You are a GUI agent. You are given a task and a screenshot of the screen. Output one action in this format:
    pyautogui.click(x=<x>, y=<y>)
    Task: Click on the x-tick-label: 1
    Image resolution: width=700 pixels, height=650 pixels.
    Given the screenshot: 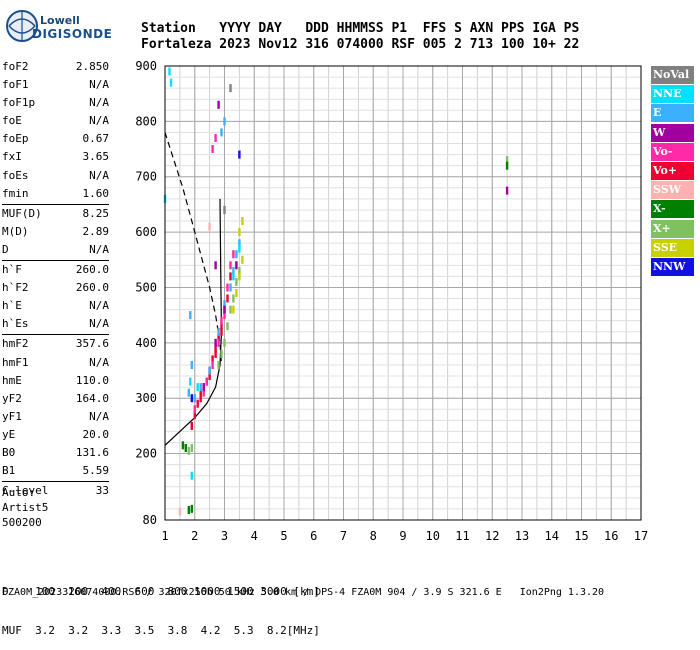 What is the action you would take?
    pyautogui.click(x=164, y=536)
    